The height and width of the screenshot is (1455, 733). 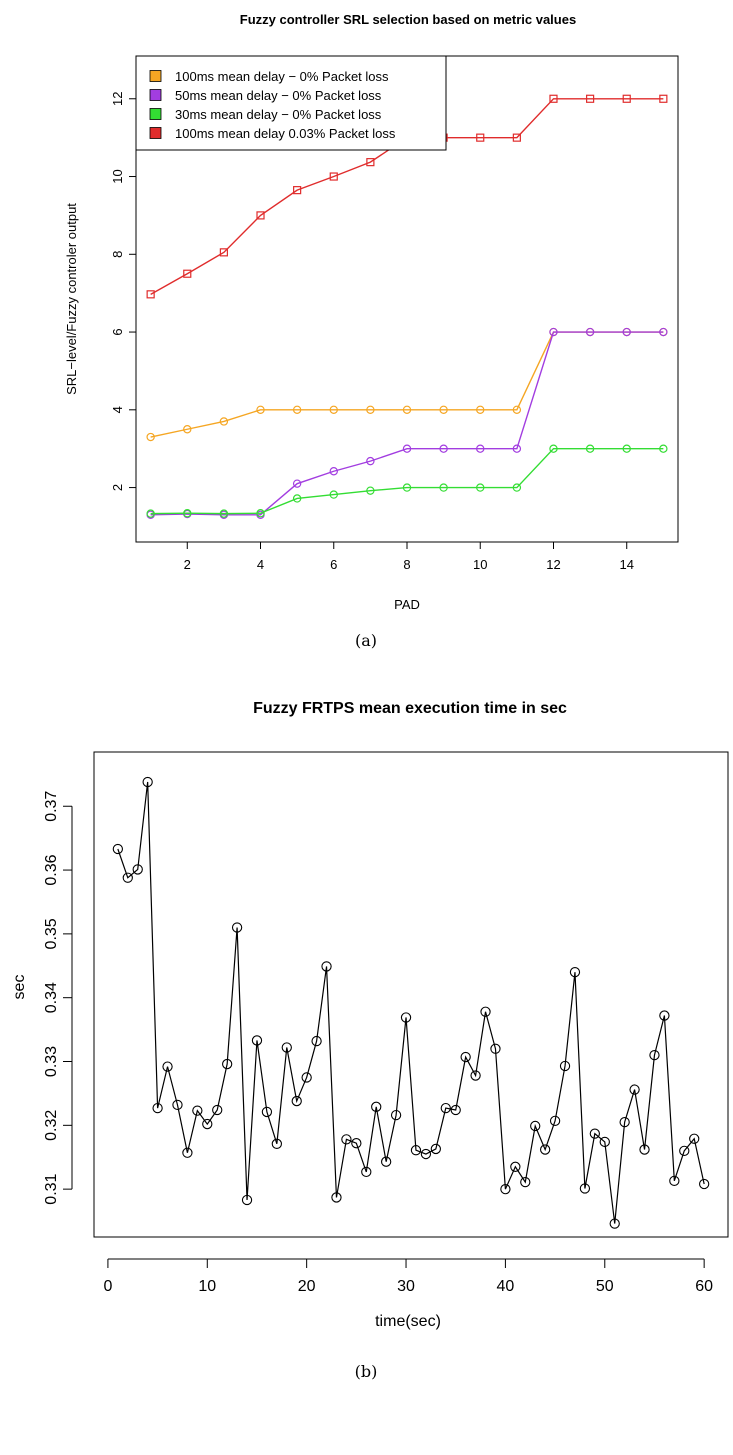 I want to click on chart-b-y-tick-label: 0.35, so click(x=51, y=933).